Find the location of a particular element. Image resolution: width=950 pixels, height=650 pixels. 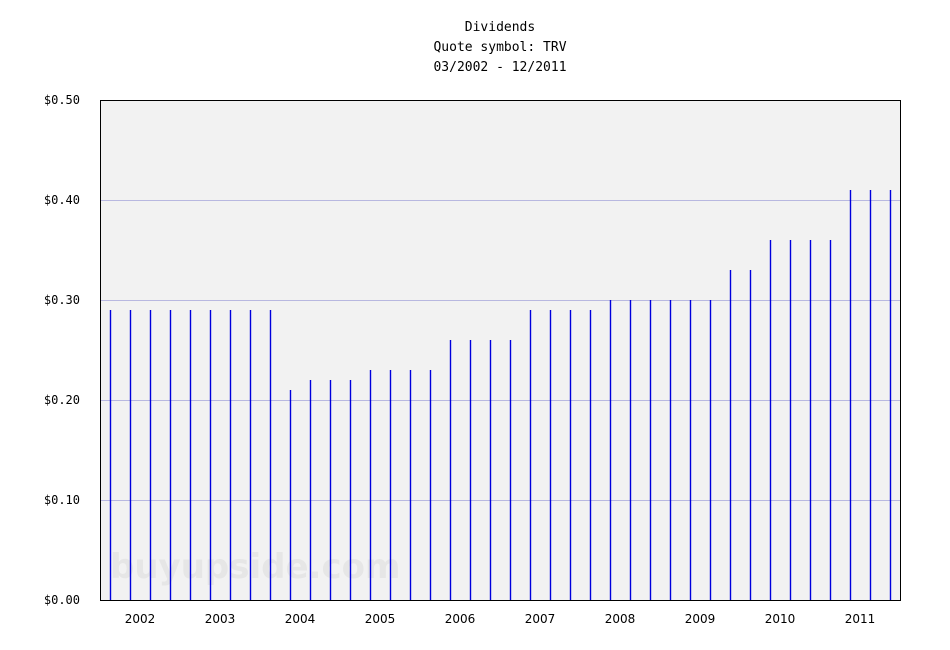

y-tick-label: $0.00 is located at coordinates (62, 600).